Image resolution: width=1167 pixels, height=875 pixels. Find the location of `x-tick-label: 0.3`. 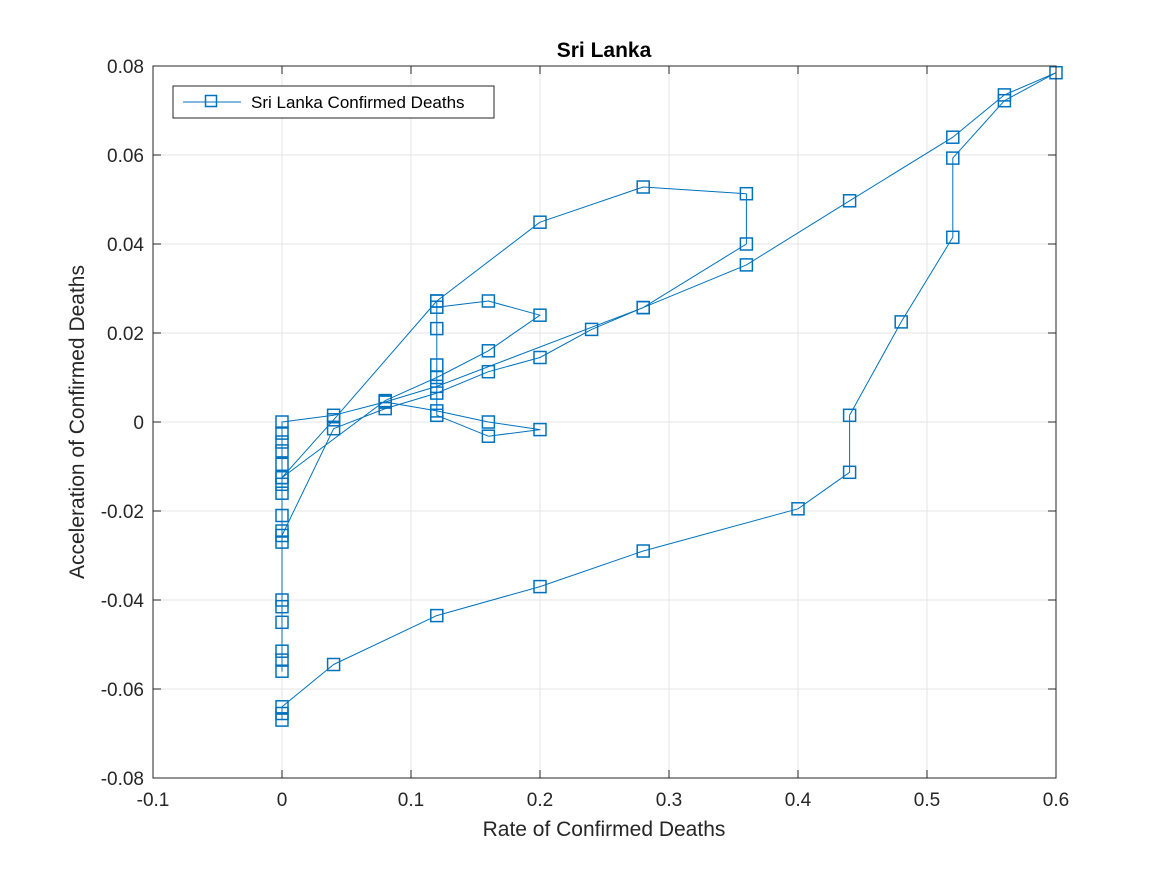

x-tick-label: 0.3 is located at coordinates (669, 800).